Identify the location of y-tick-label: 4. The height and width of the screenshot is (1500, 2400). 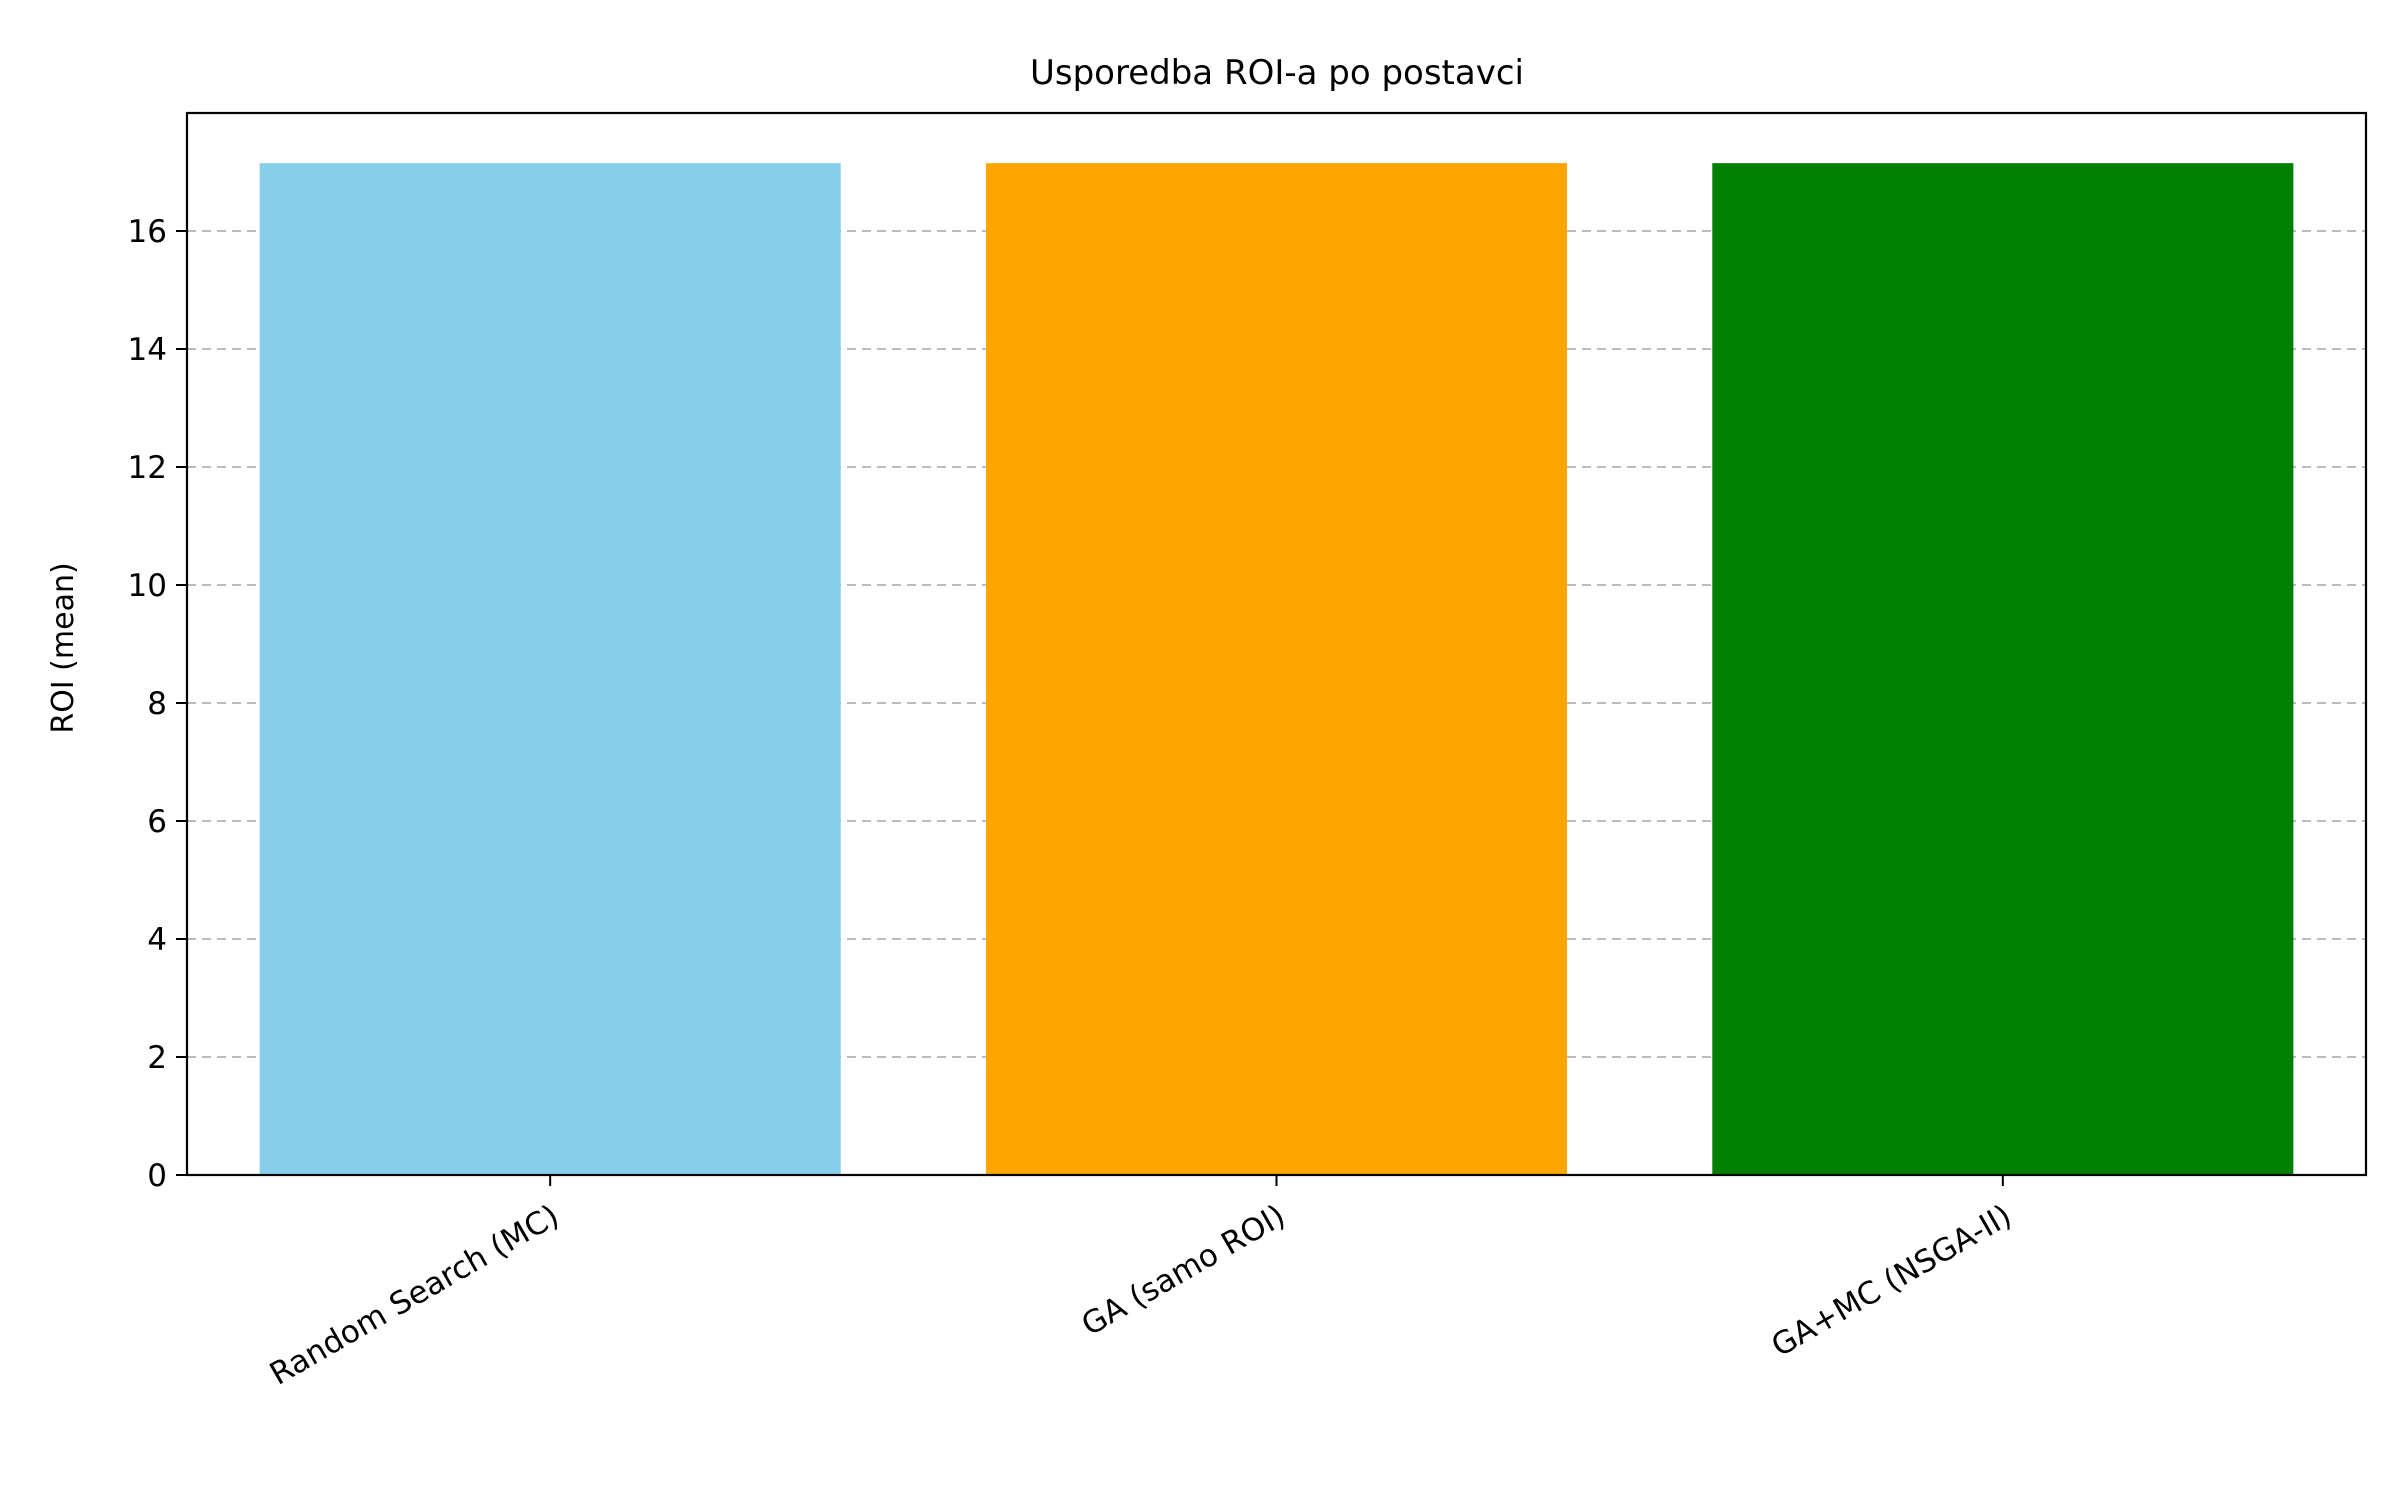
(157, 940).